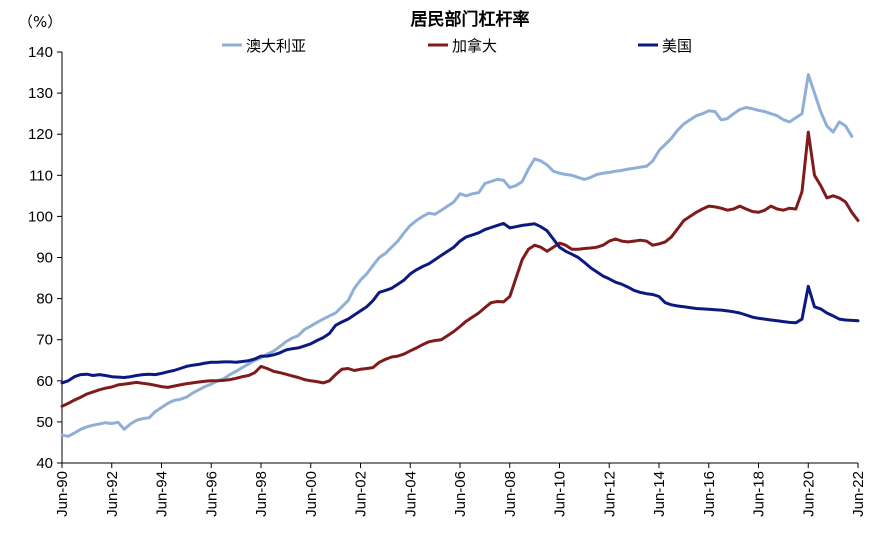 This screenshot has width=878, height=541. What do you see at coordinates (62, 494) in the screenshot?
I see `x-tick-label: Jun-90` at bounding box center [62, 494].